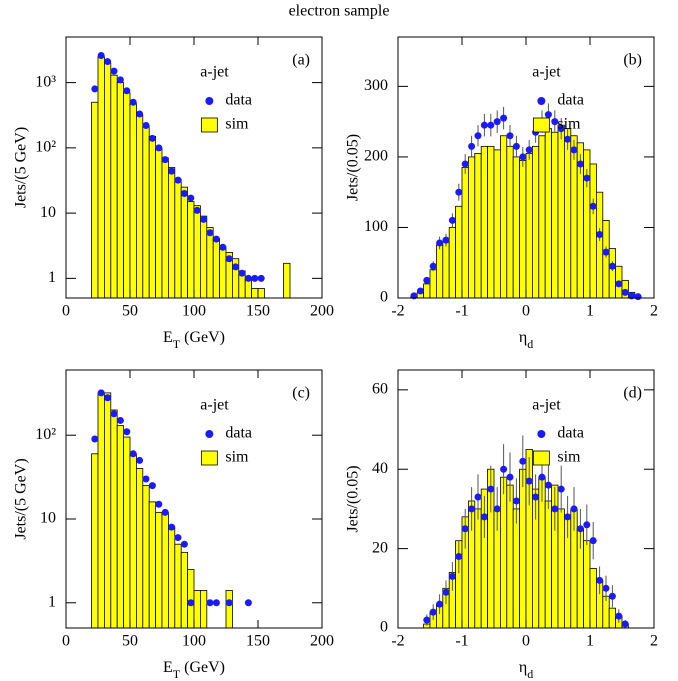 This screenshot has width=678, height=681. What do you see at coordinates (461, 641) in the screenshot?
I see `x-tick-label: -1` at bounding box center [461, 641].